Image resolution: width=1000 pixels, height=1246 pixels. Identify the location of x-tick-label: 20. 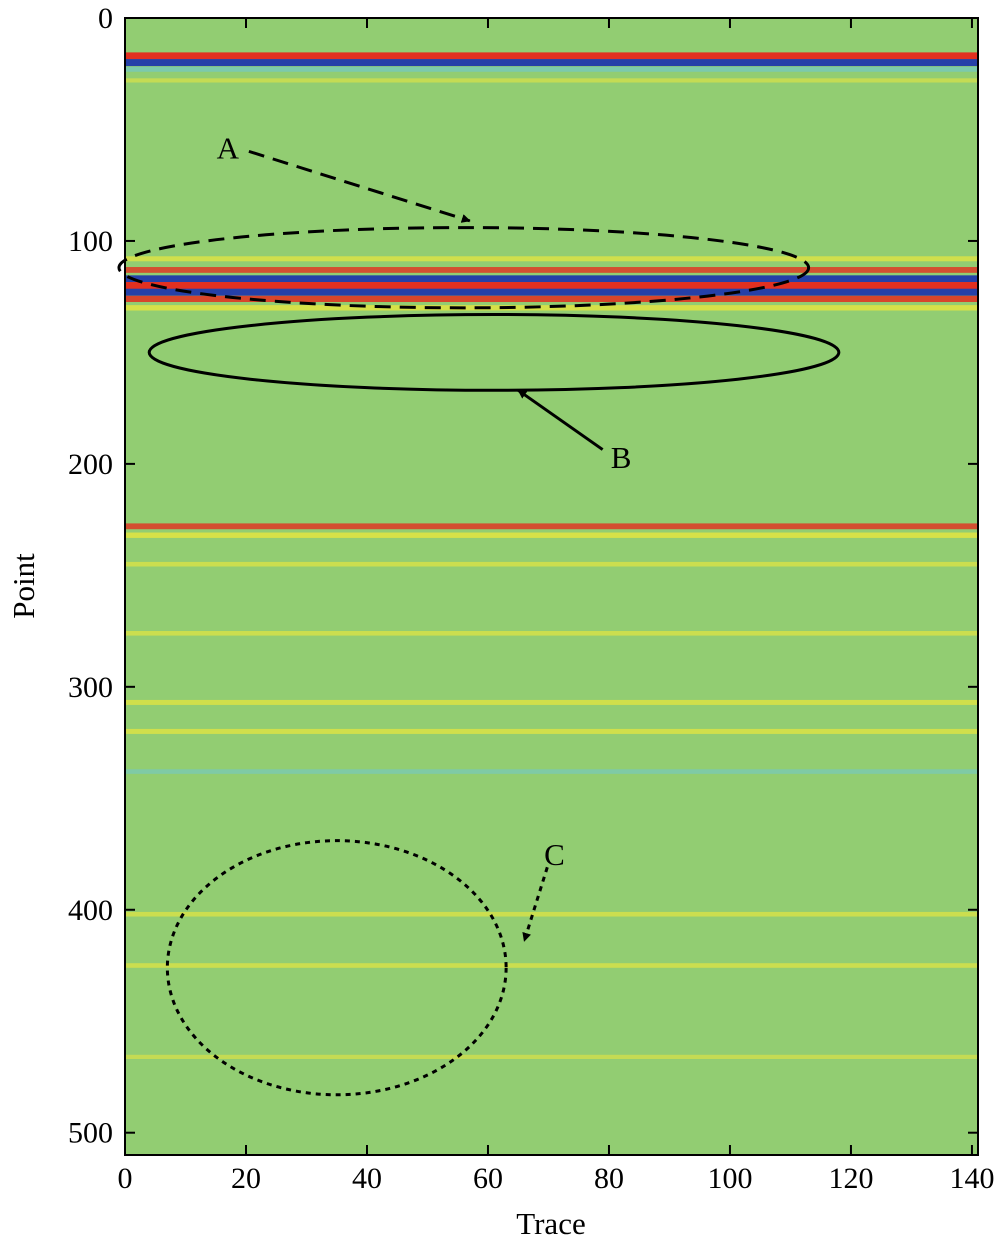
(246, 1178).